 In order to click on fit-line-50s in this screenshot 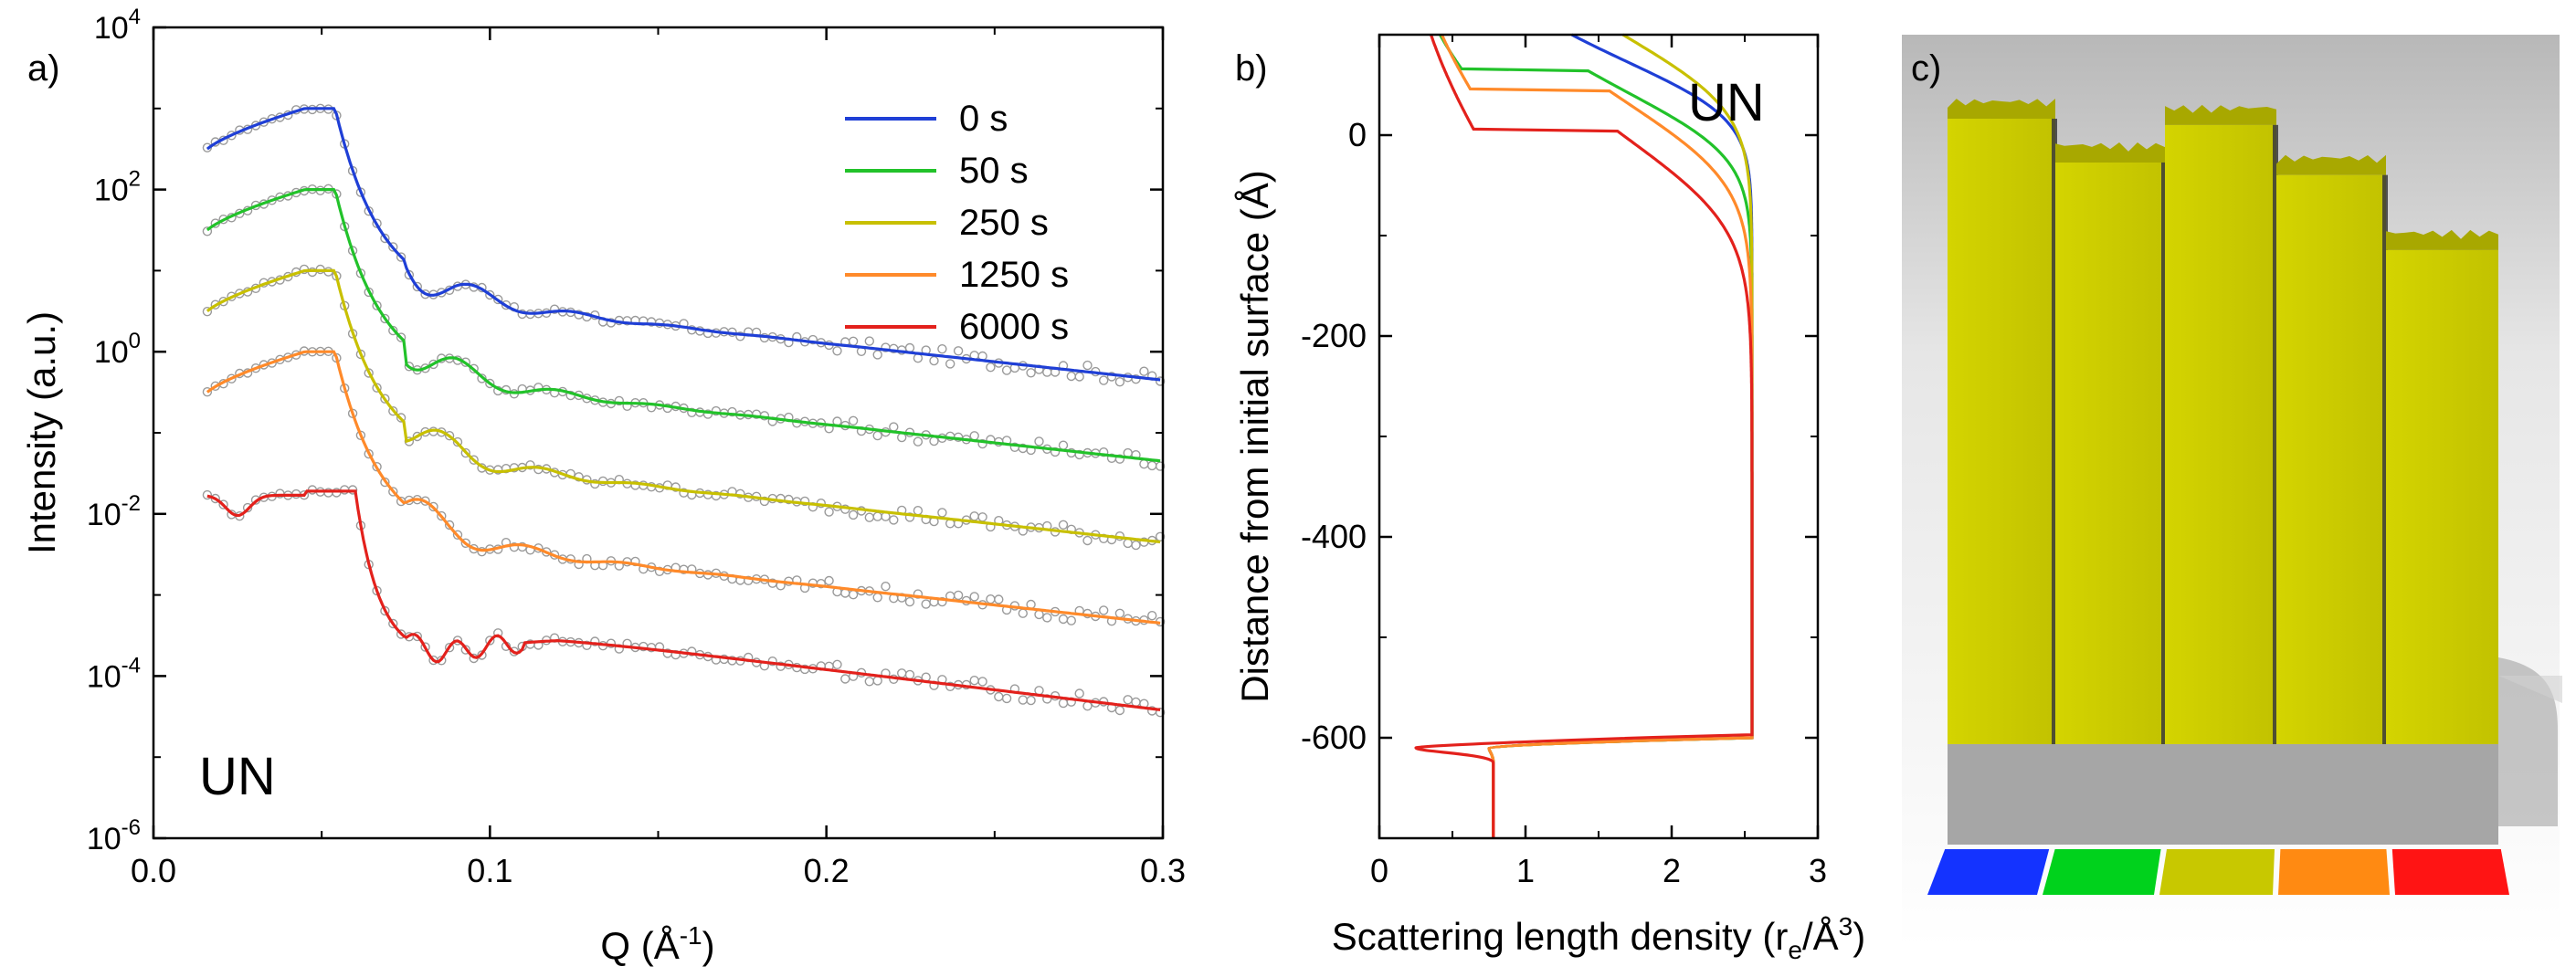, I will do `click(683, 325)`.